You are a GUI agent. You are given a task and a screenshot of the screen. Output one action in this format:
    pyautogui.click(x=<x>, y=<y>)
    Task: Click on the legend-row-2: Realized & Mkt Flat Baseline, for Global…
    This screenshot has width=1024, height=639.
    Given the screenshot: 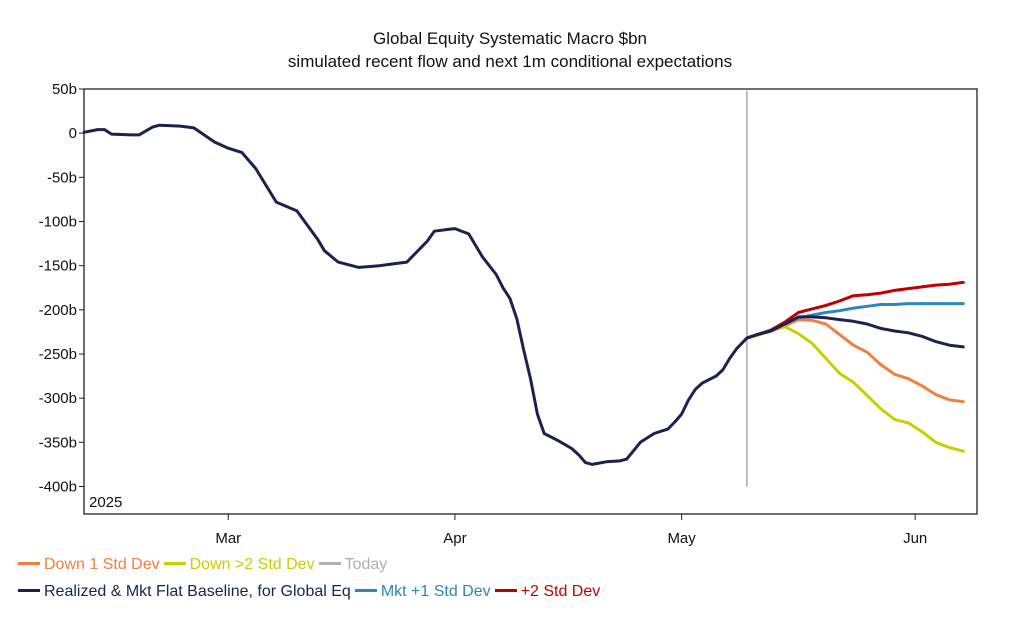 What is the action you would take?
    pyautogui.click(x=311, y=592)
    